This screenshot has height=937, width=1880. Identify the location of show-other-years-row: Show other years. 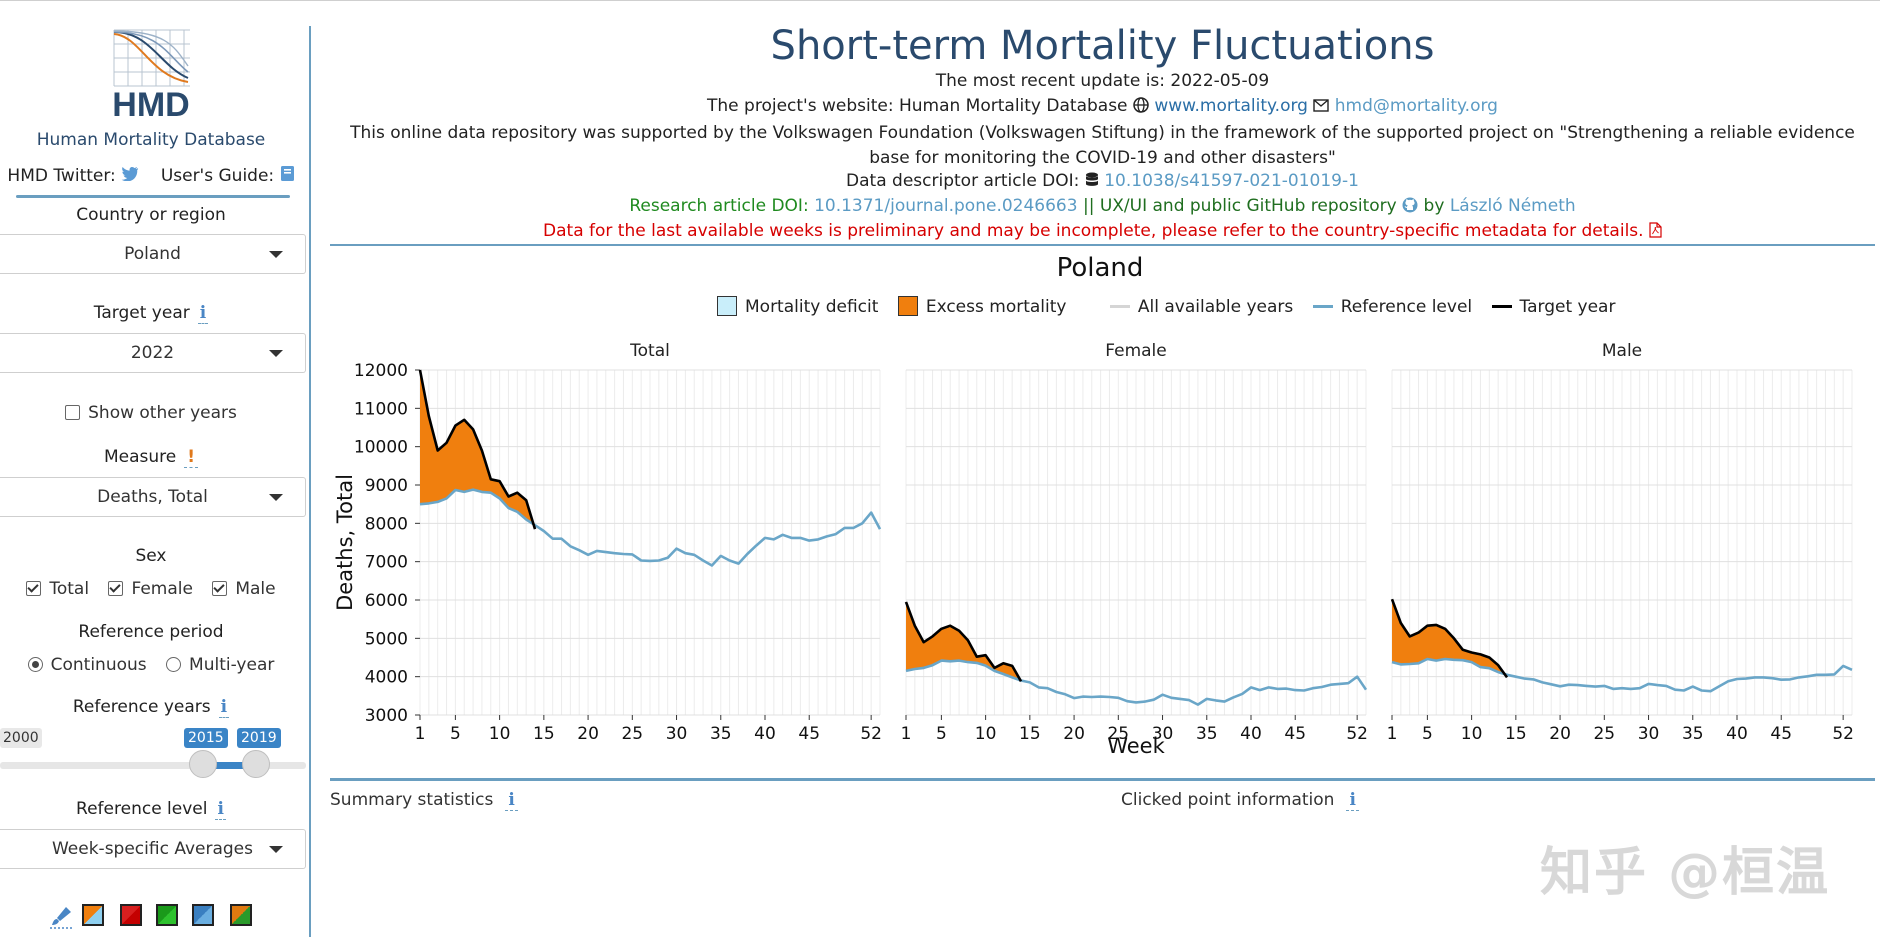
(151, 413).